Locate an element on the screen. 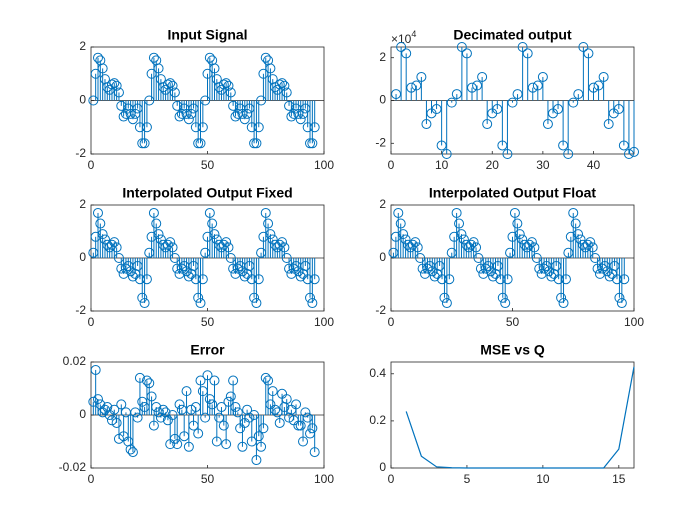 This screenshot has width=700, height=525. axes-box is located at coordinates (512, 415).